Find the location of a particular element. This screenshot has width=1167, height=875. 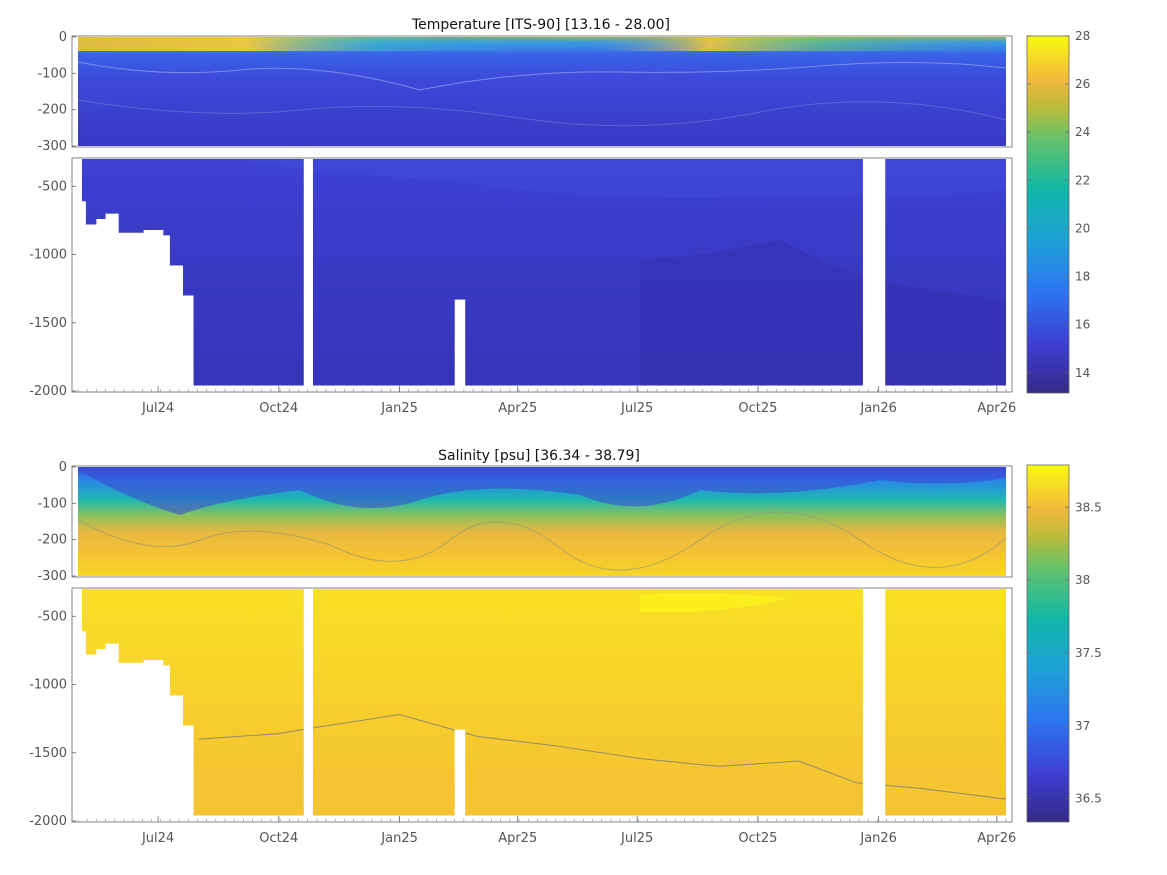

temperature-upper-field is located at coordinates (542, 91).